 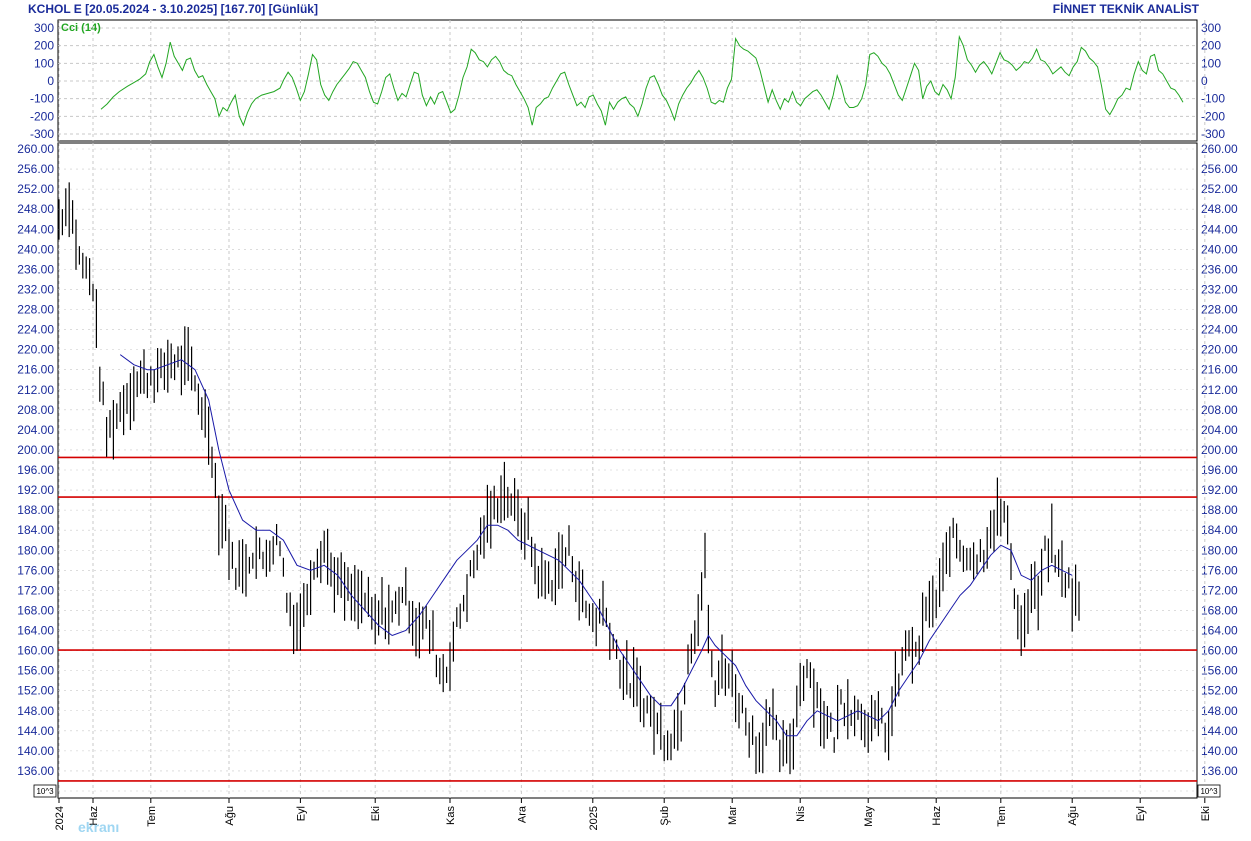 I want to click on price-tick-label-right: 216.00, so click(x=1219, y=370).